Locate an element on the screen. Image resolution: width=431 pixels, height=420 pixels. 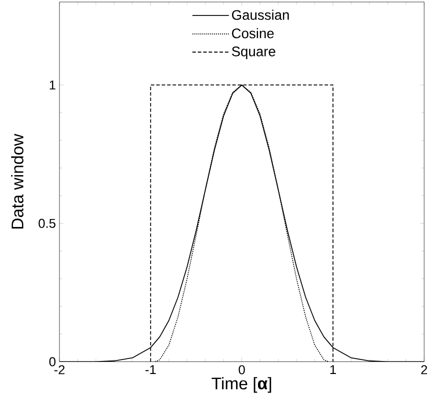
legend-label: Square is located at coordinates (254, 52).